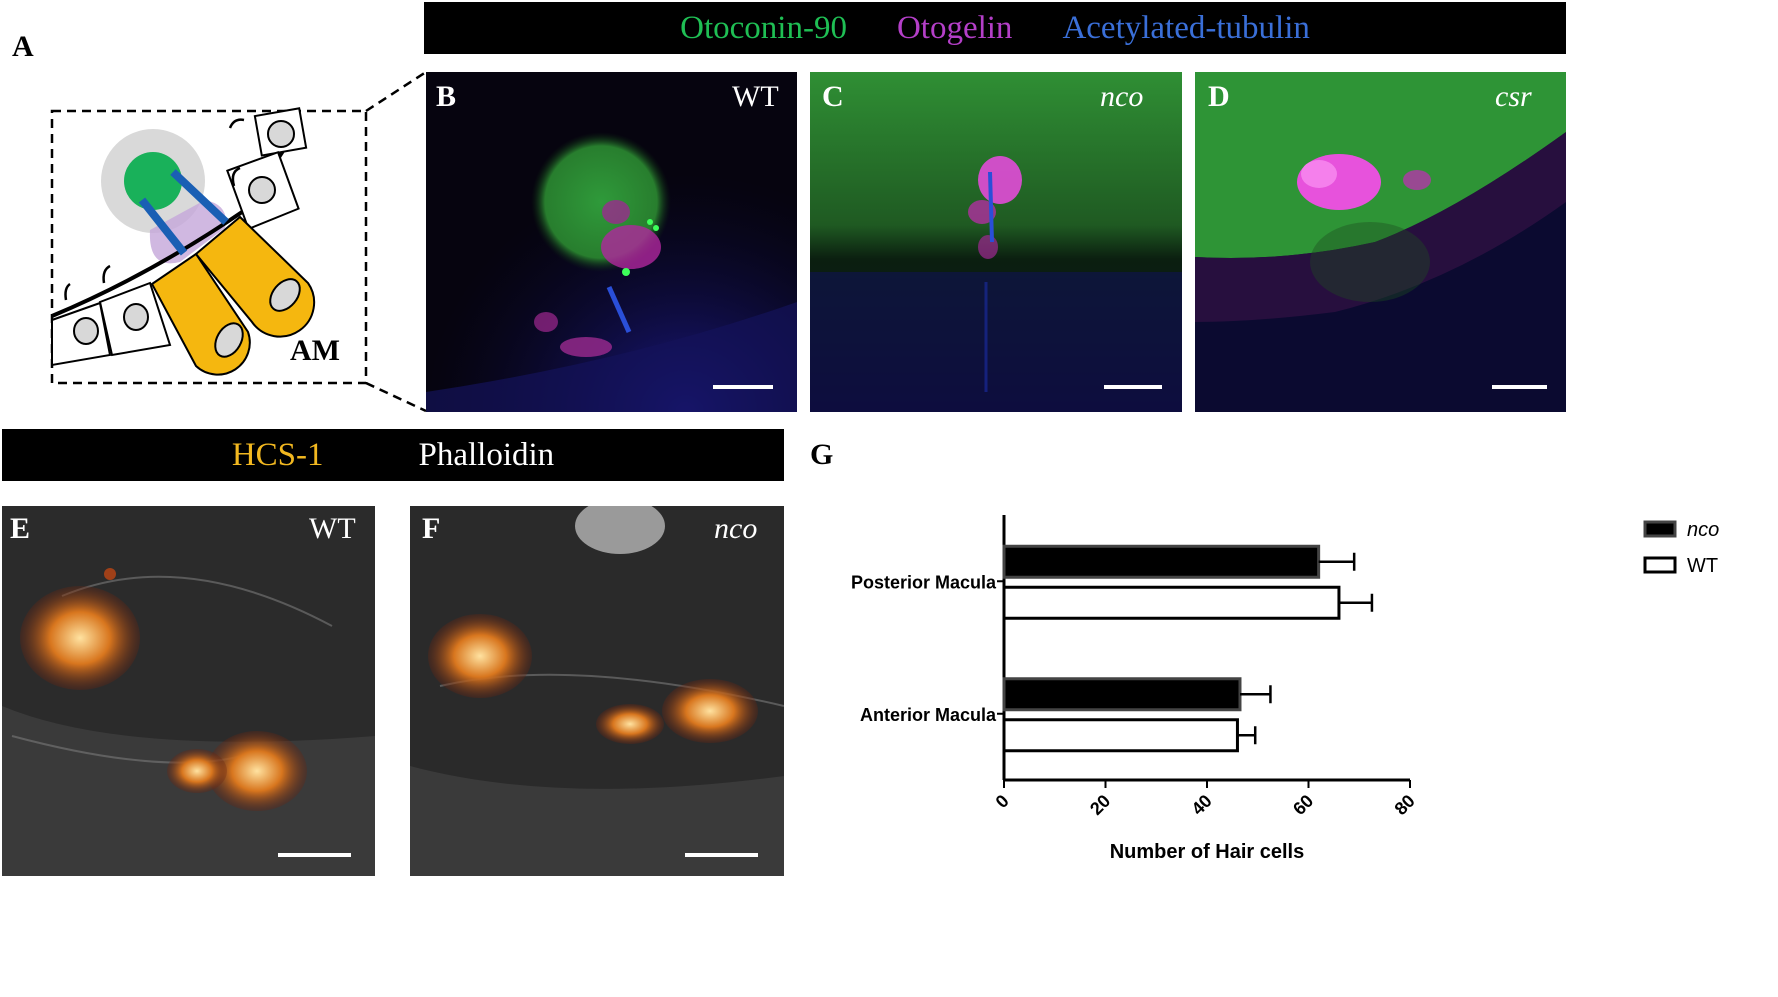  What do you see at coordinates (314, 855) in the screenshot?
I see `scale-bar-e` at bounding box center [314, 855].